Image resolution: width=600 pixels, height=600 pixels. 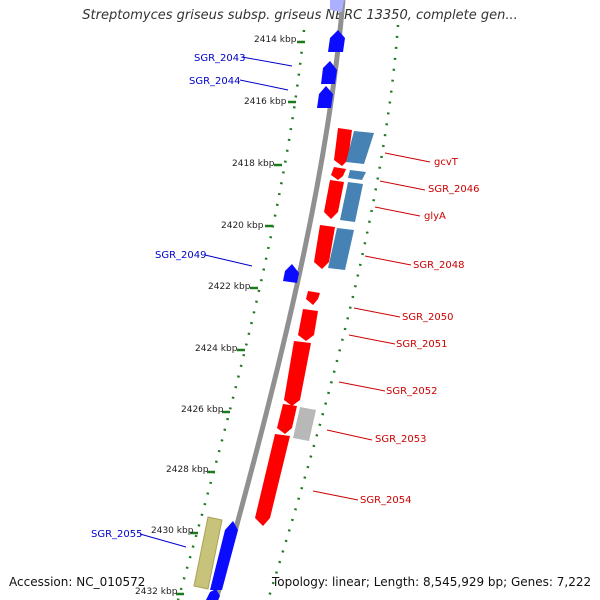 What do you see at coordinates (202, 410) in the screenshot?
I see `scale-label: 2426 kbp` at bounding box center [202, 410].